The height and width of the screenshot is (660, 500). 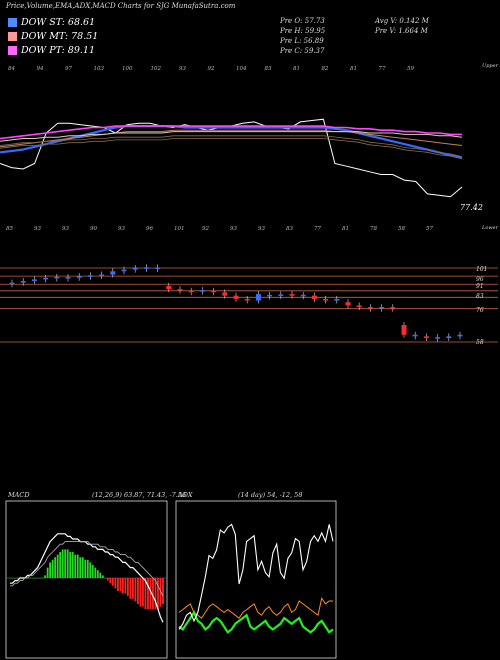 I want to click on bottom-tick-label-12: 81, so click(x=345, y=229).